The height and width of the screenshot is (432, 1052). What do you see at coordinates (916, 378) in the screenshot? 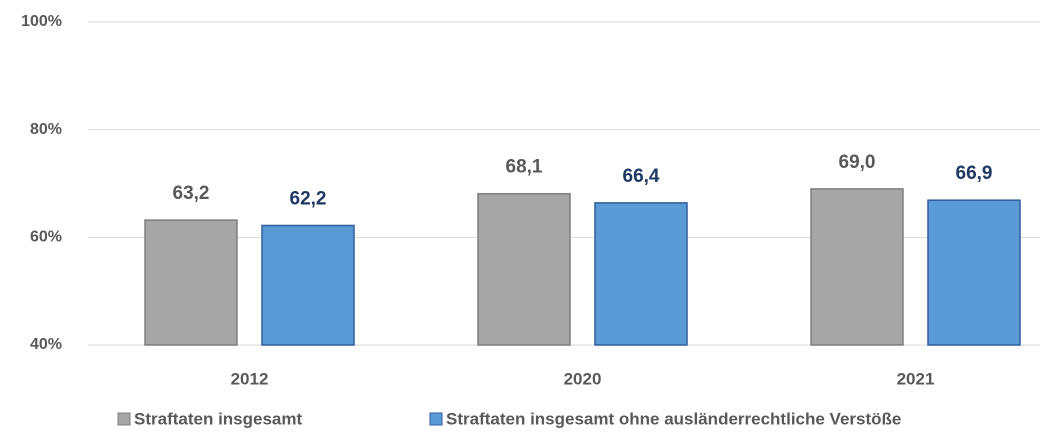
I see `x-tick-label: 2021` at bounding box center [916, 378].